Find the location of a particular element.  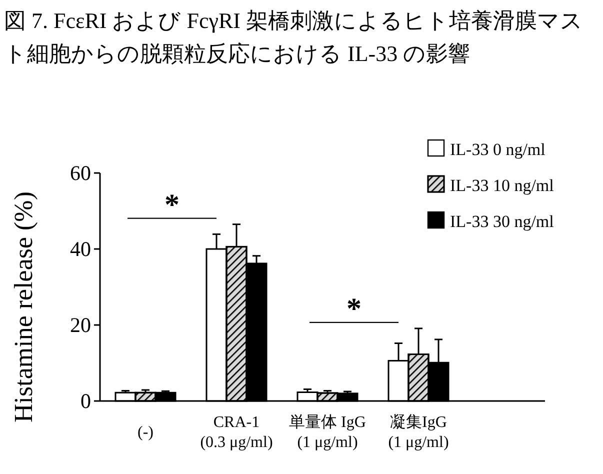

y-axis-title: Histamine release (%) is located at coordinates (23, 307).